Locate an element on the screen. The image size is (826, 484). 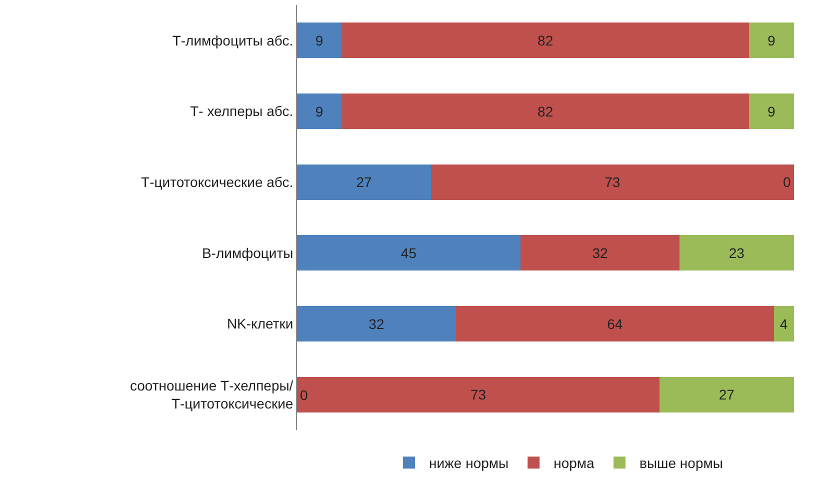
y-tick-label: Т-цитотоксические абс. is located at coordinates (217, 182).